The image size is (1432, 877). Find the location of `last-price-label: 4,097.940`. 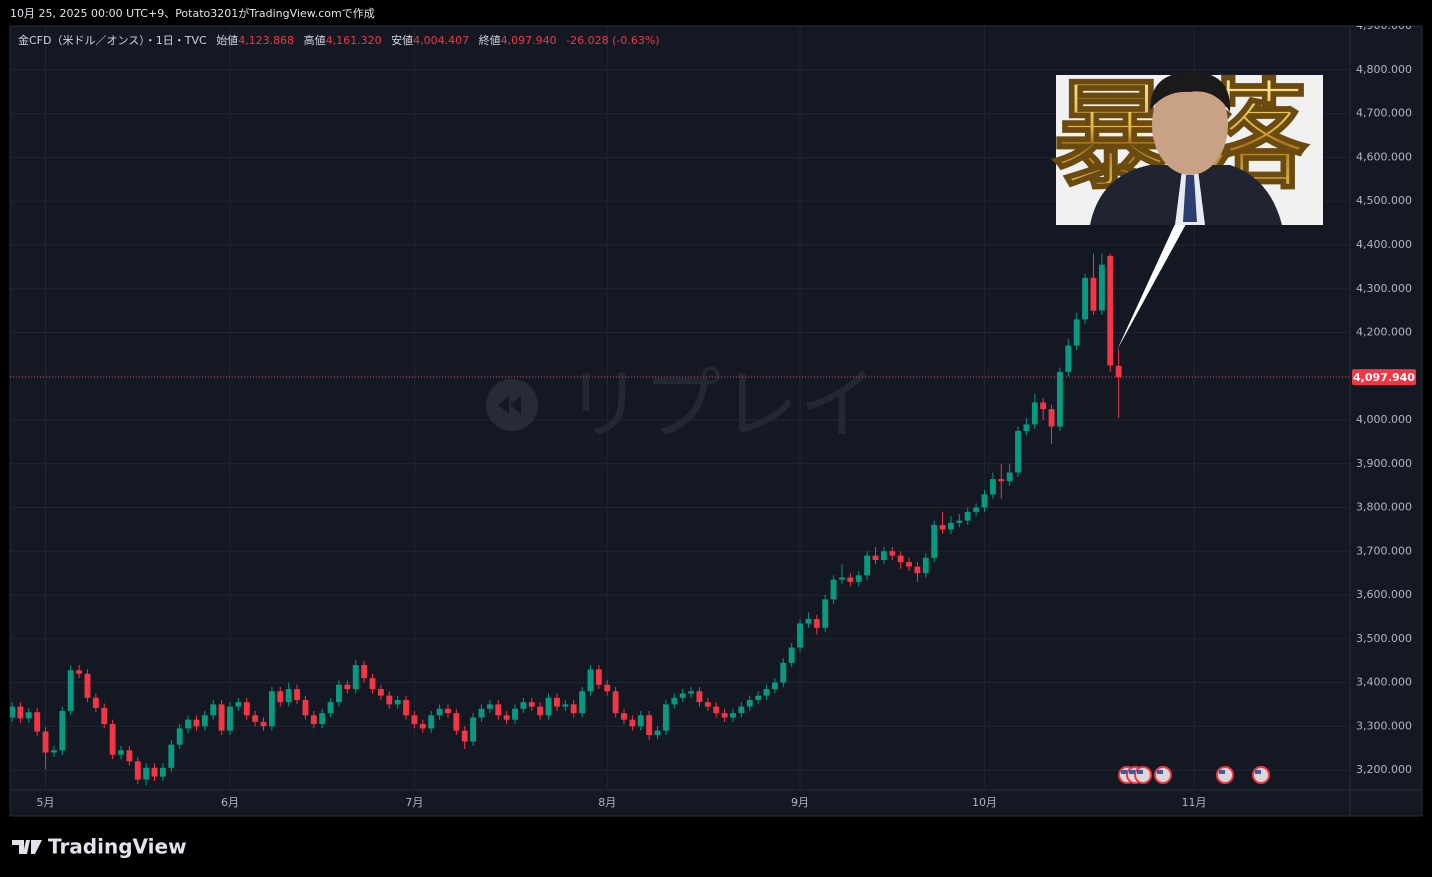

last-price-label: 4,097.940 is located at coordinates (1384, 377).